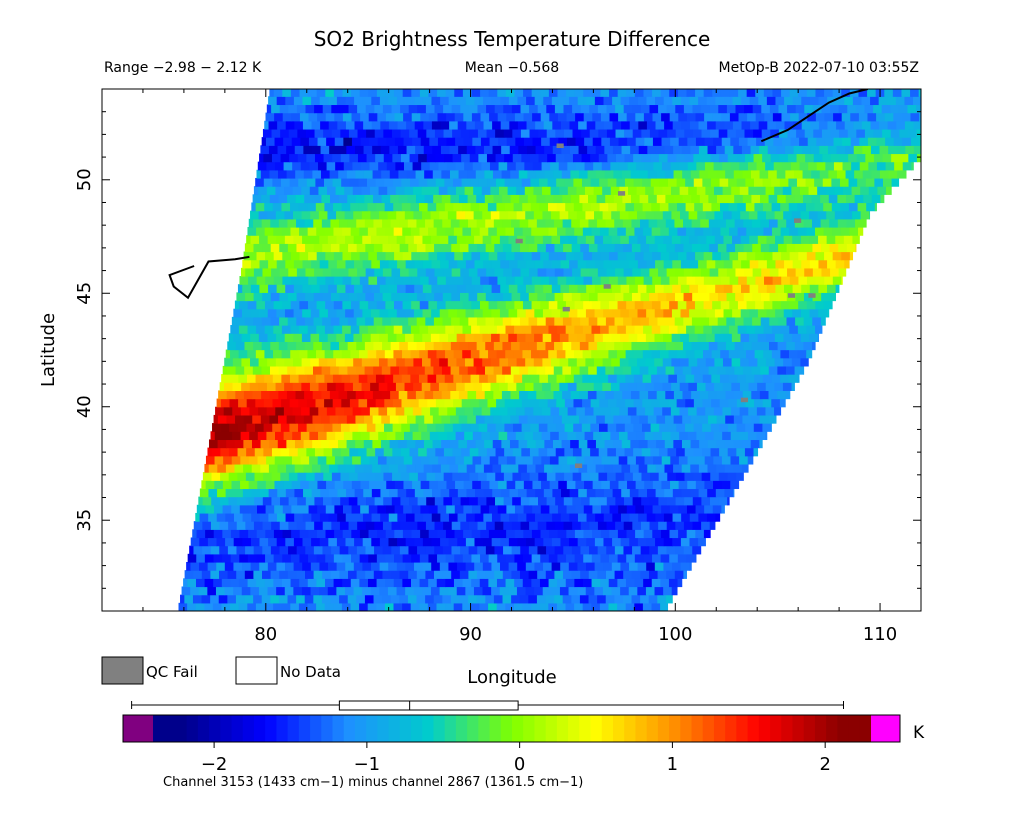 This screenshot has height=813, width=1024. Describe the element at coordinates (470, 634) in the screenshot. I see `x-tick-label: 90` at that location.